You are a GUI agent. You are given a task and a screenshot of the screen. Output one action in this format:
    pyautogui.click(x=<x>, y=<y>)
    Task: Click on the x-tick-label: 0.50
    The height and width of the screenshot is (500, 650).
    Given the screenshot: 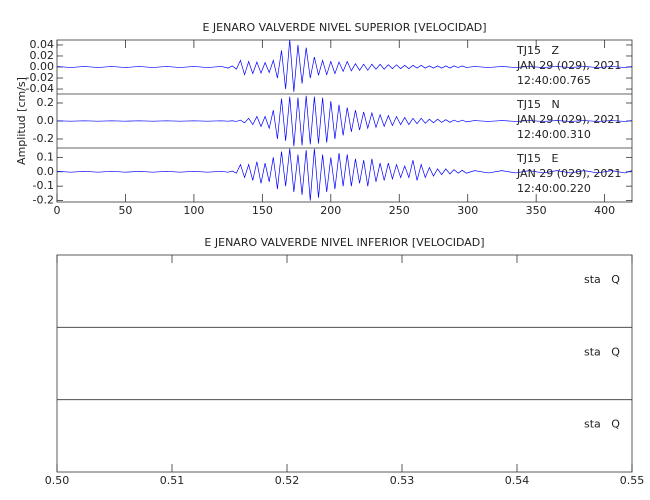 What is the action you would take?
    pyautogui.click(x=57, y=480)
    